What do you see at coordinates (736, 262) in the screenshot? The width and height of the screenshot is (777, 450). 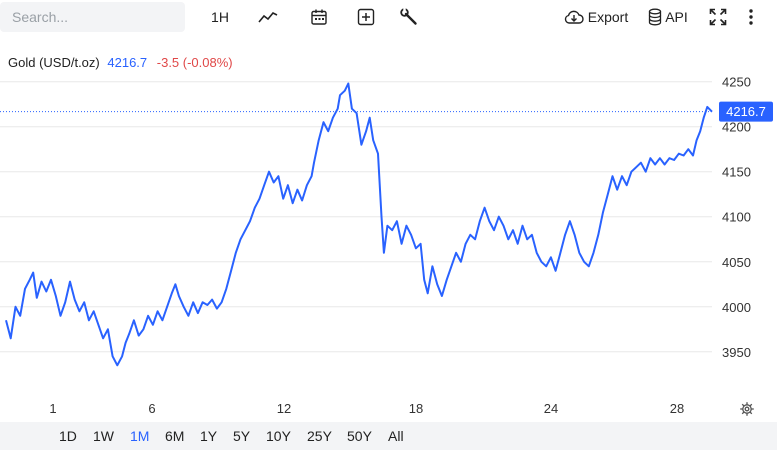 I see `y-tick-label: 4050` at bounding box center [736, 262].